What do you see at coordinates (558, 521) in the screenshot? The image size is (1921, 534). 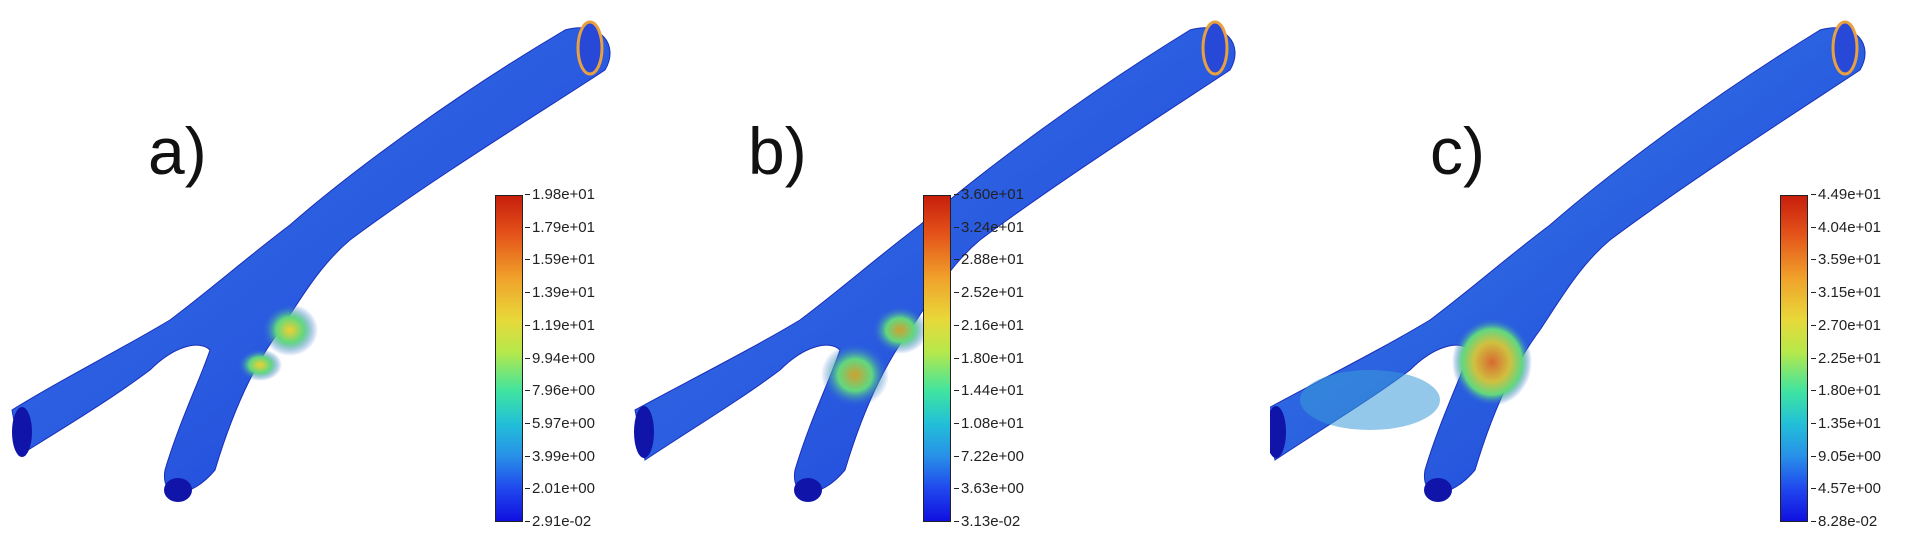 I see `colorbar-tick: 2.91e-02` at bounding box center [558, 521].